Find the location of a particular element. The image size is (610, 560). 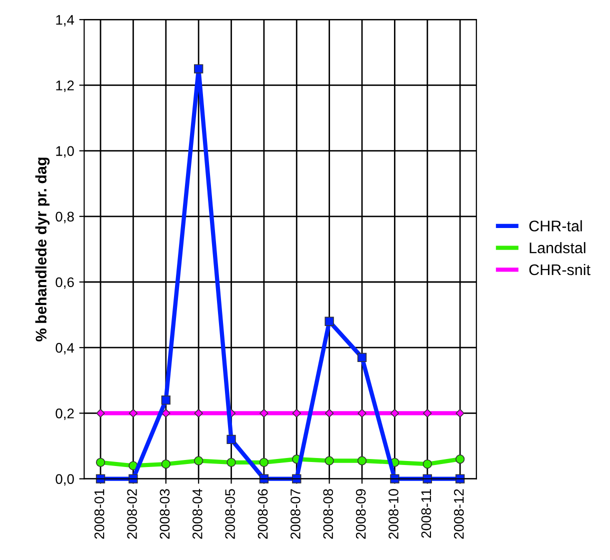

x-tick-label: 2008-03 is located at coordinates (165, 514).